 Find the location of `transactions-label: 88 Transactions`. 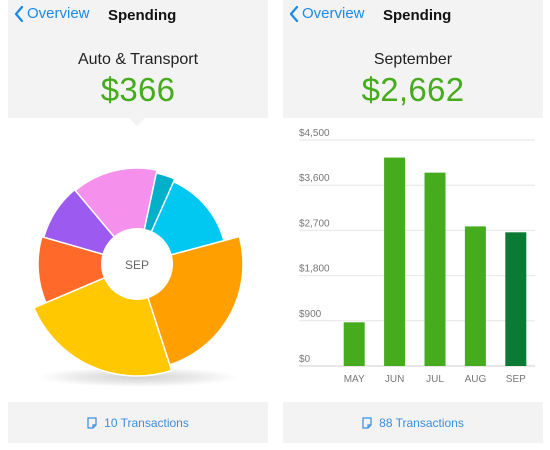

transactions-label: 88 Transactions is located at coordinates (421, 422).